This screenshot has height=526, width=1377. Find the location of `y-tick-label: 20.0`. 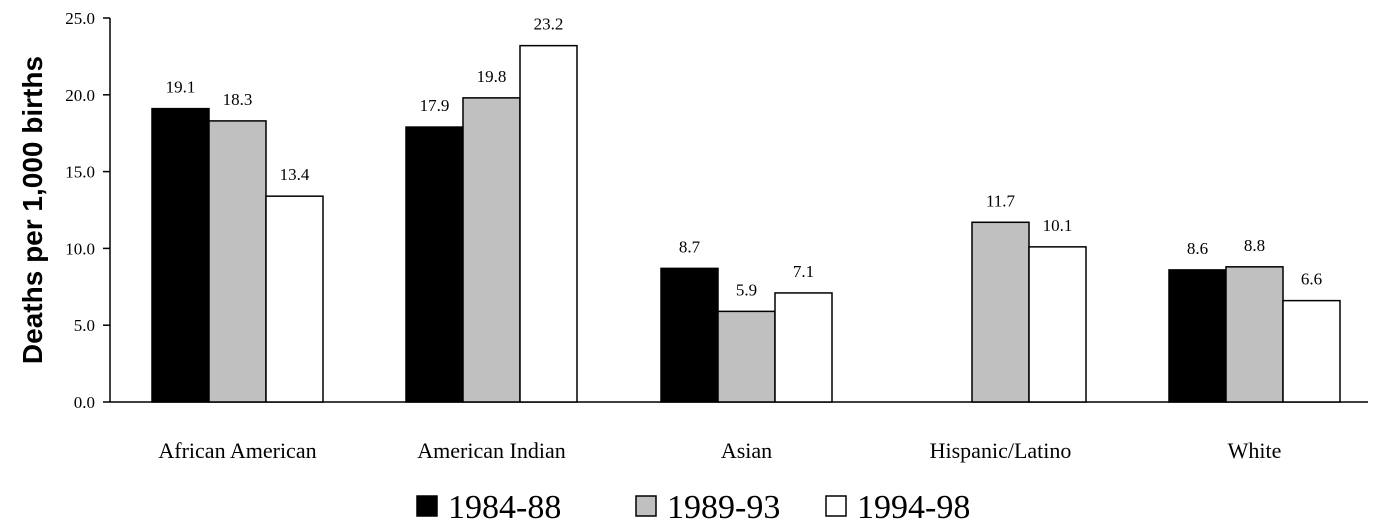

y-tick-label: 20.0 is located at coordinates (80, 95).